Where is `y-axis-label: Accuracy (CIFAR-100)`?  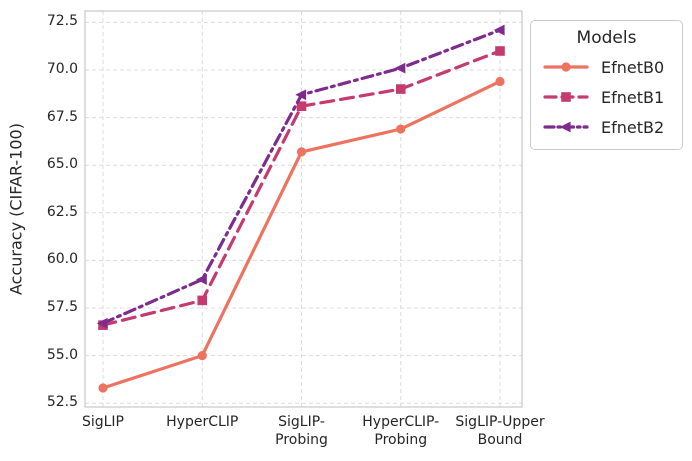 y-axis-label: Accuracy (CIFAR-100) is located at coordinates (16, 209).